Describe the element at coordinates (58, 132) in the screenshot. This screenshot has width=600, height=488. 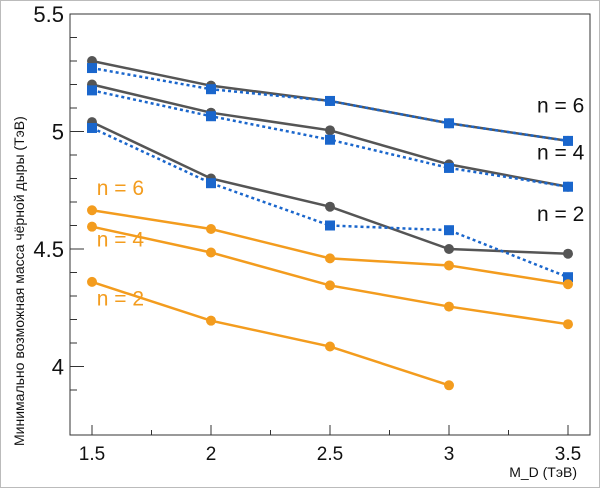
I see `y-tick-label: 5` at that location.